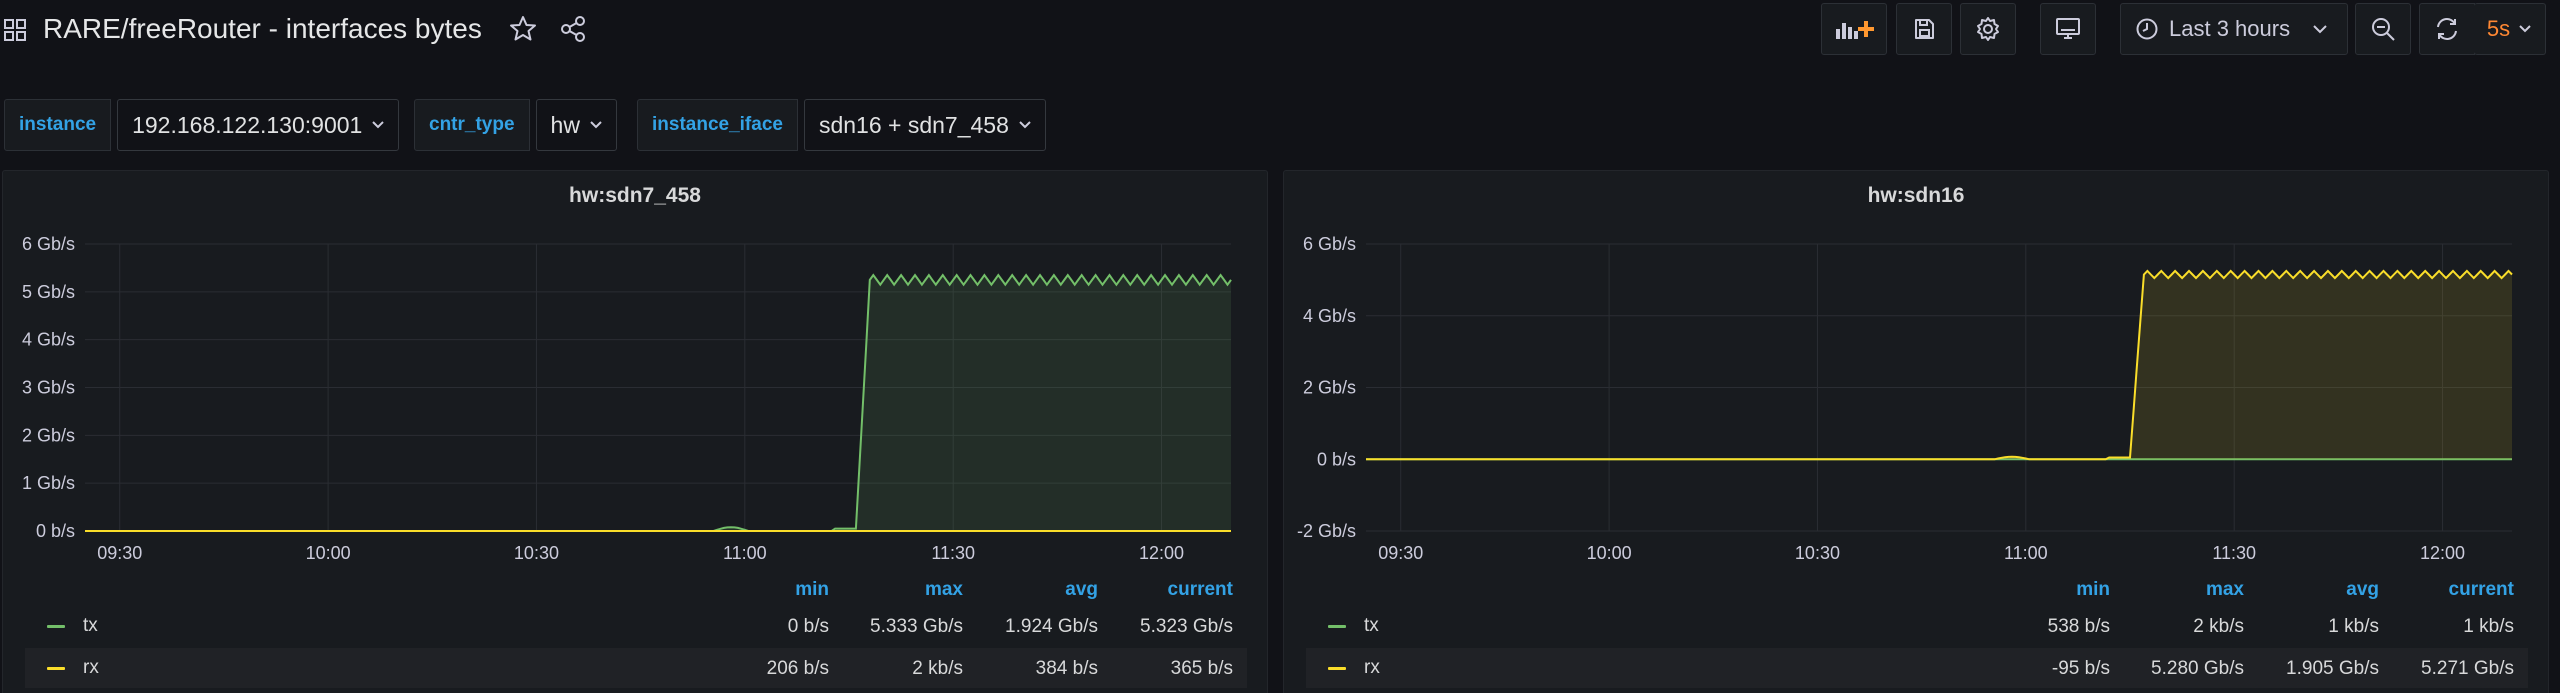 The height and width of the screenshot is (693, 2560). I want to click on time-range-label: Last 3 hours, so click(2230, 28).